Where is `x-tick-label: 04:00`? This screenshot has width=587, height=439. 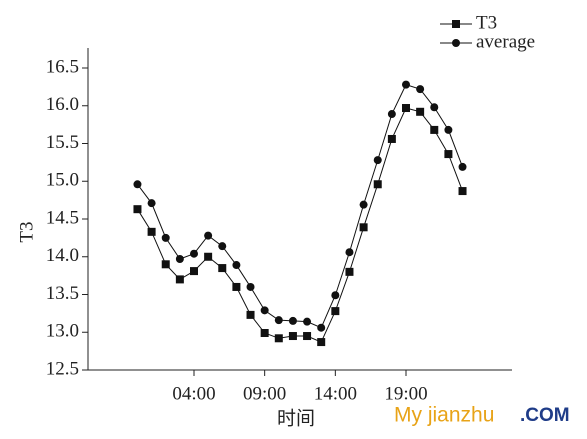
x-tick-label: 04:00 is located at coordinates (193, 393).